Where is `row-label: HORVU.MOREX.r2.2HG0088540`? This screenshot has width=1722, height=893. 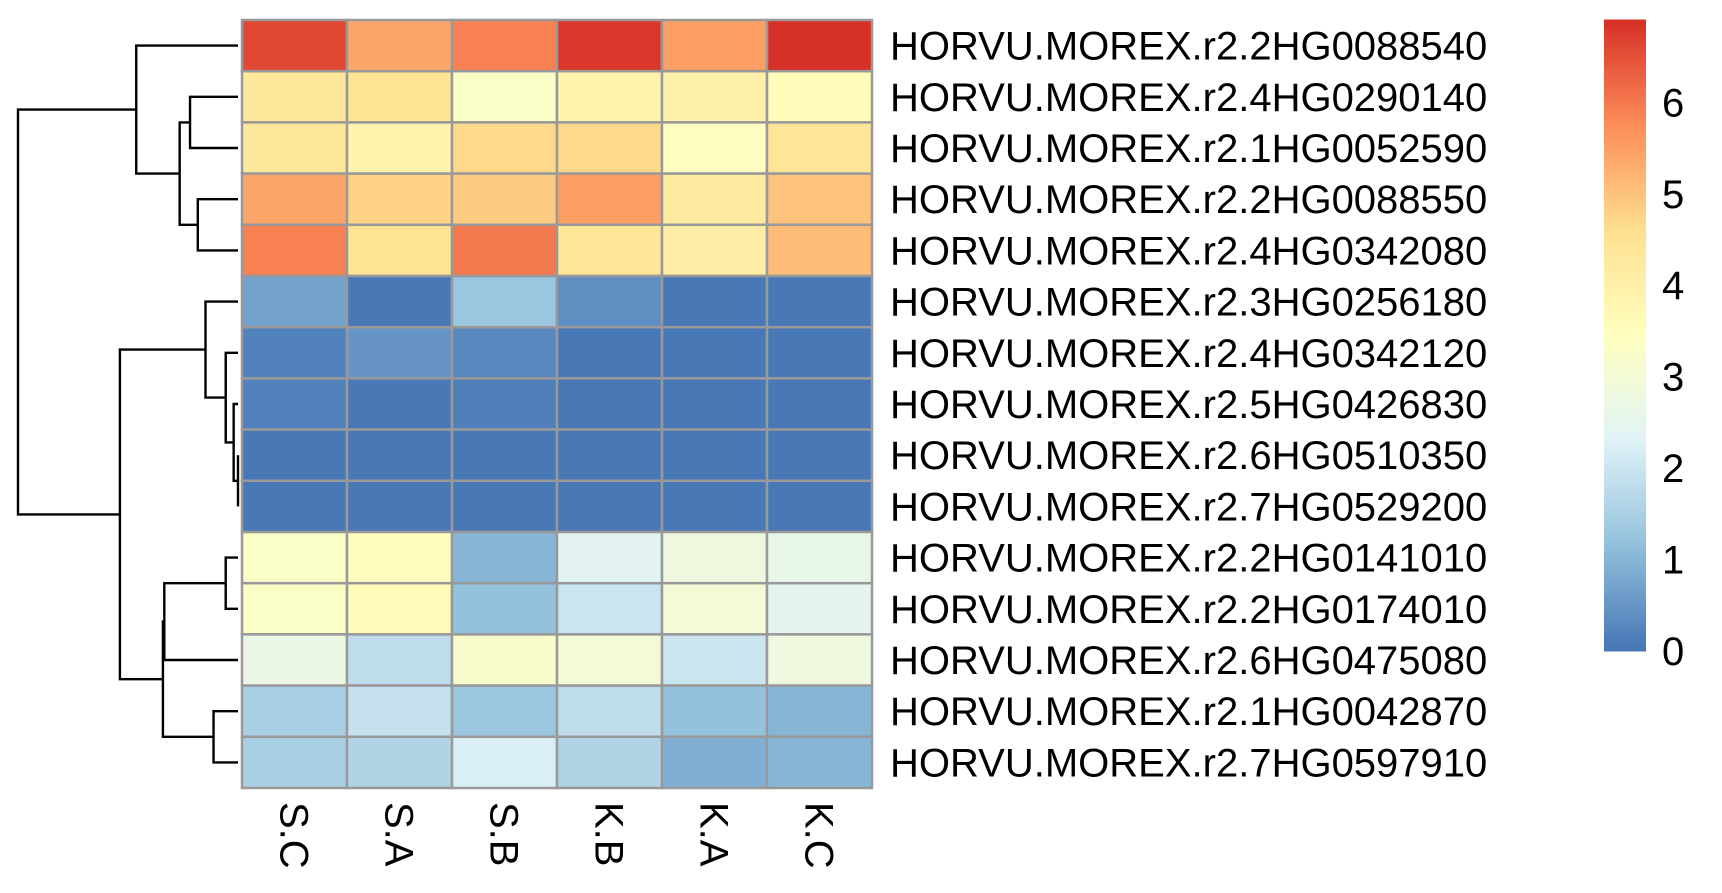 row-label: HORVU.MOREX.r2.2HG0088540 is located at coordinates (1188, 47).